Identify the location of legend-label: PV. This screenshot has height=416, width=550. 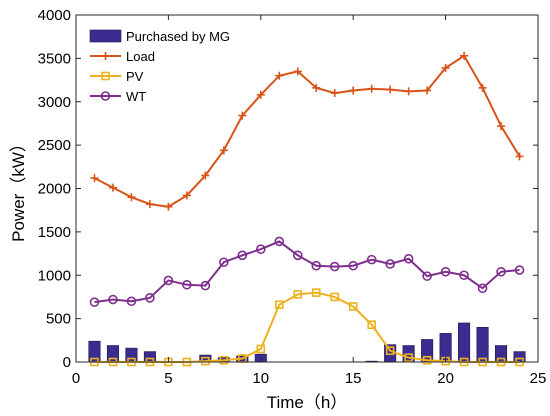
(135, 76).